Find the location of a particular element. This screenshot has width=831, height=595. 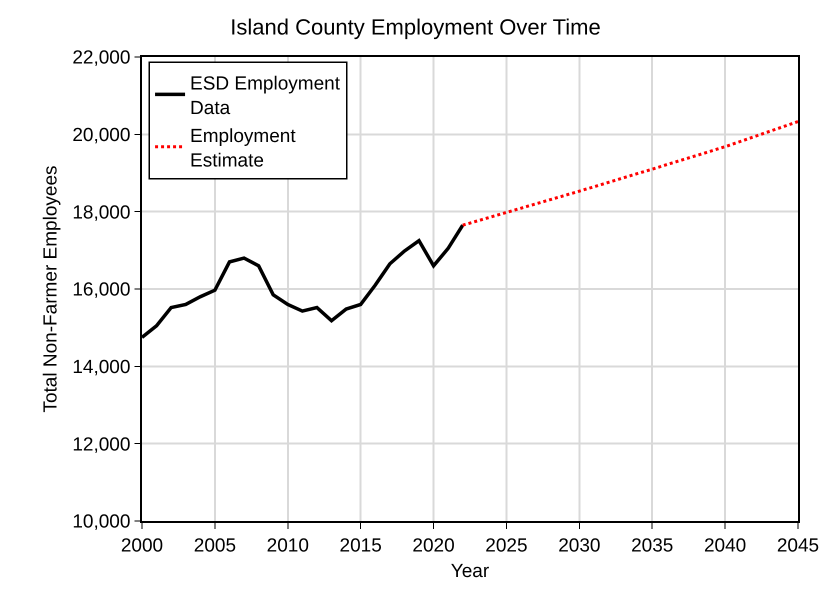

chart-title: Island County Employment Over Time is located at coordinates (415, 27).